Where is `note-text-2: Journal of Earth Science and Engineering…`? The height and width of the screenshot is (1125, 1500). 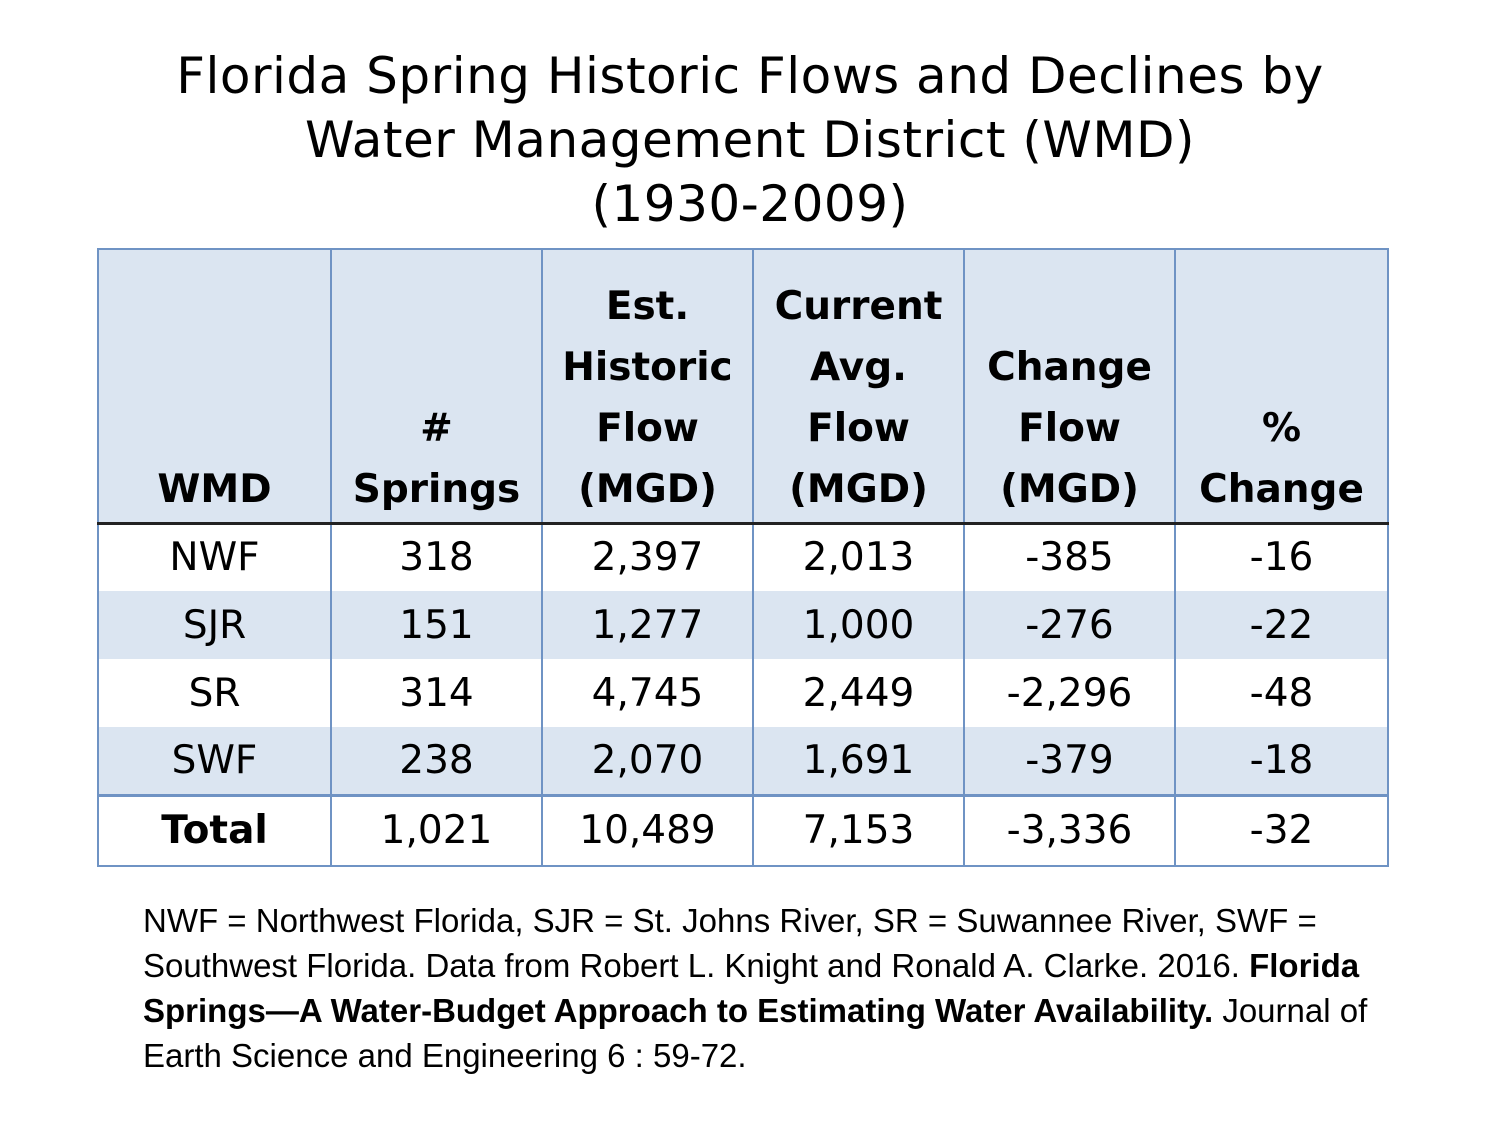 note-text-2: Journal of Earth Science and Engineering… is located at coordinates (755, 1033).